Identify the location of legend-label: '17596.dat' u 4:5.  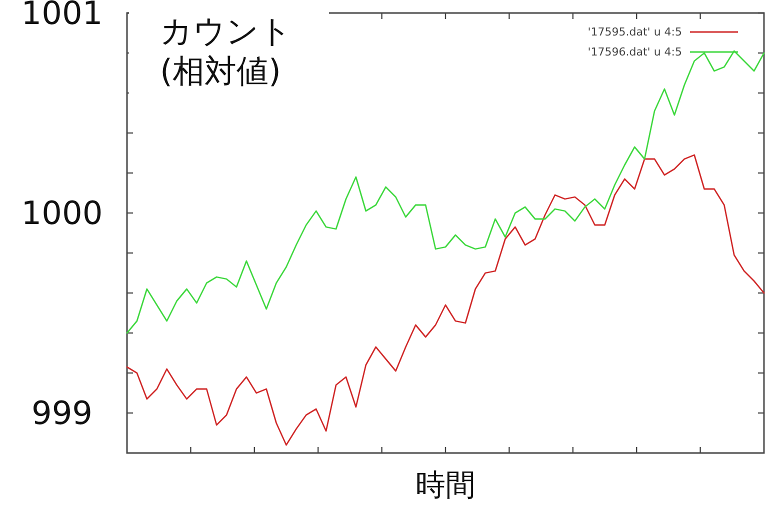
(635, 52).